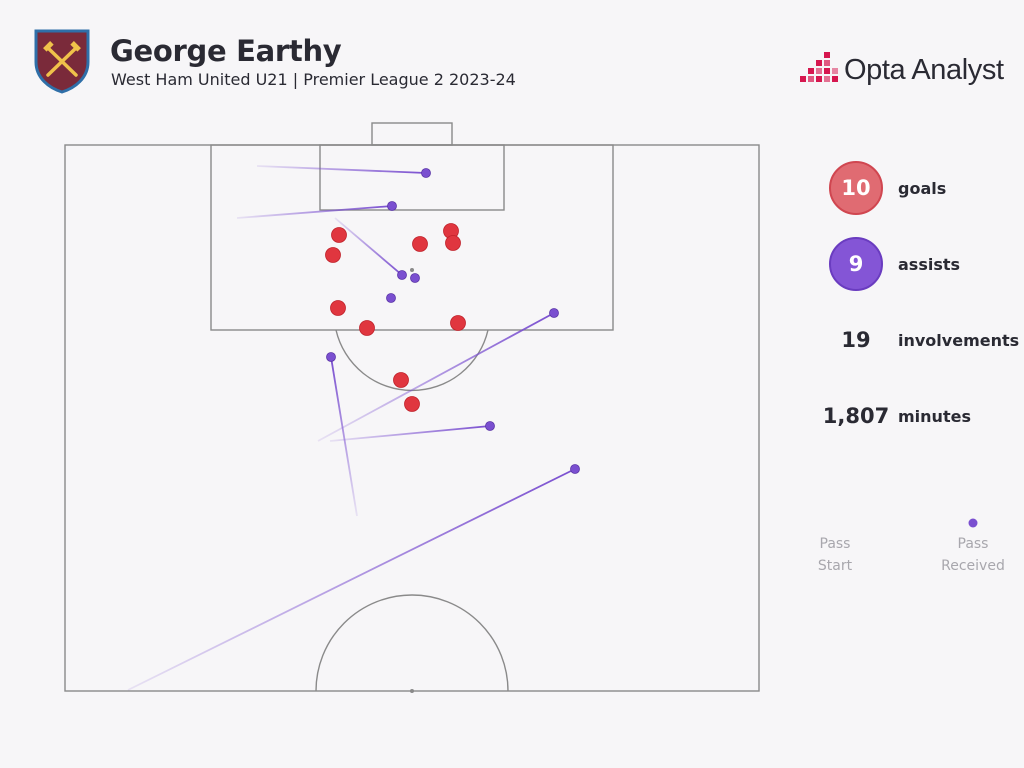  Describe the element at coordinates (973, 566) in the screenshot. I see `legend-pass-received-line2: Received` at that location.